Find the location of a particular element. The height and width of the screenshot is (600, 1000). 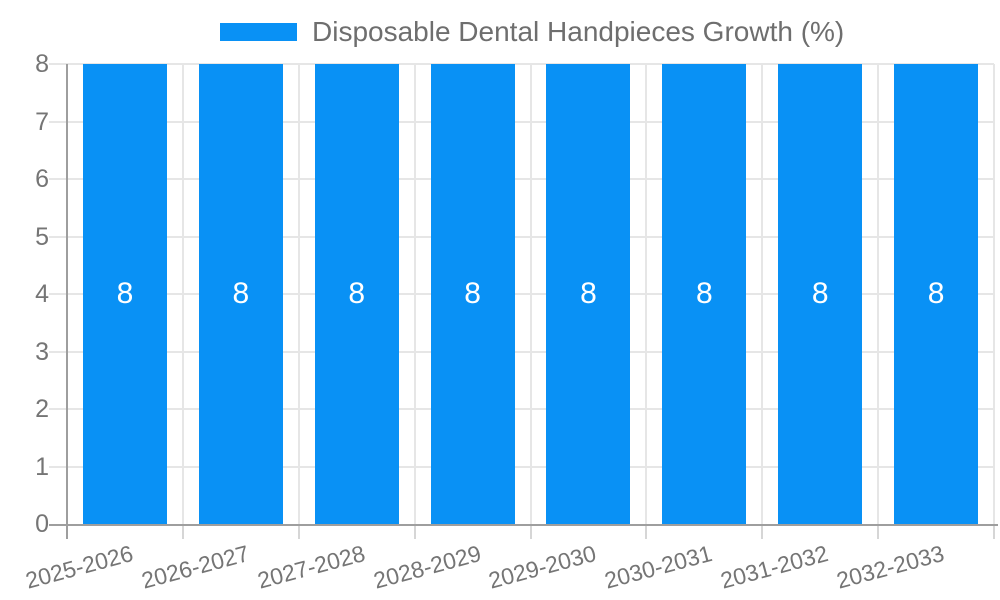

x-axis-line is located at coordinates (523, 525).